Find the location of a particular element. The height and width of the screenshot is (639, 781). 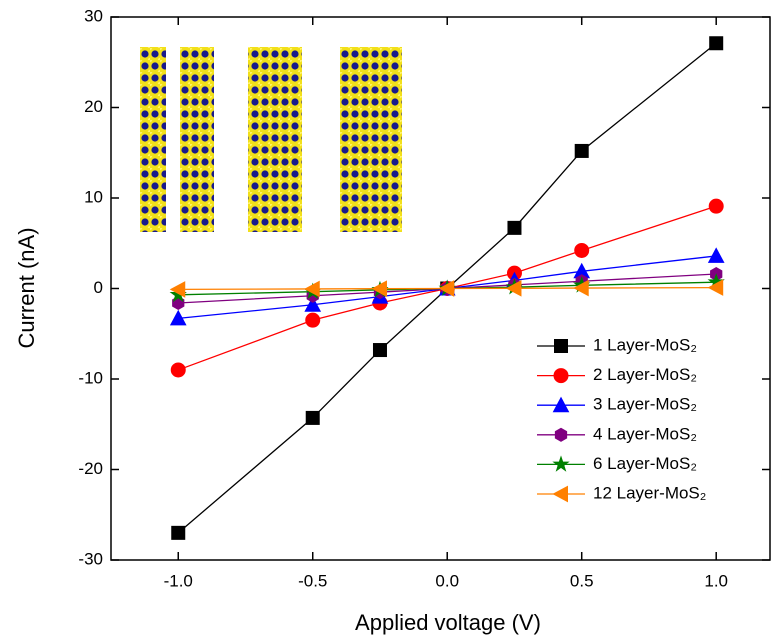

x-tick-label: 0.5 is located at coordinates (582, 580).